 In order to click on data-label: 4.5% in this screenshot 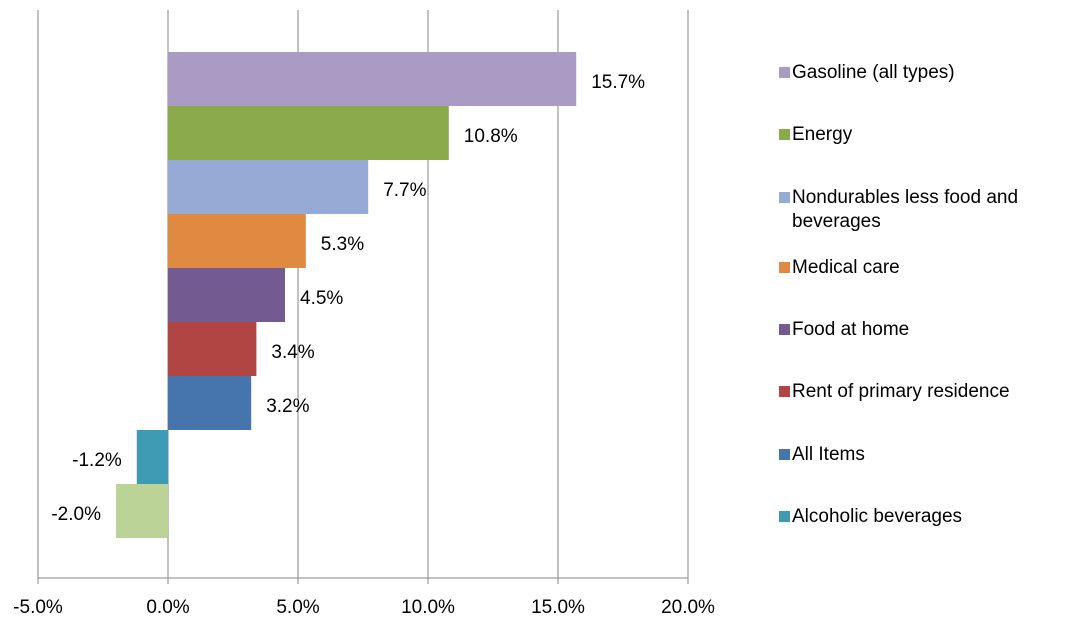, I will do `click(321, 298)`.